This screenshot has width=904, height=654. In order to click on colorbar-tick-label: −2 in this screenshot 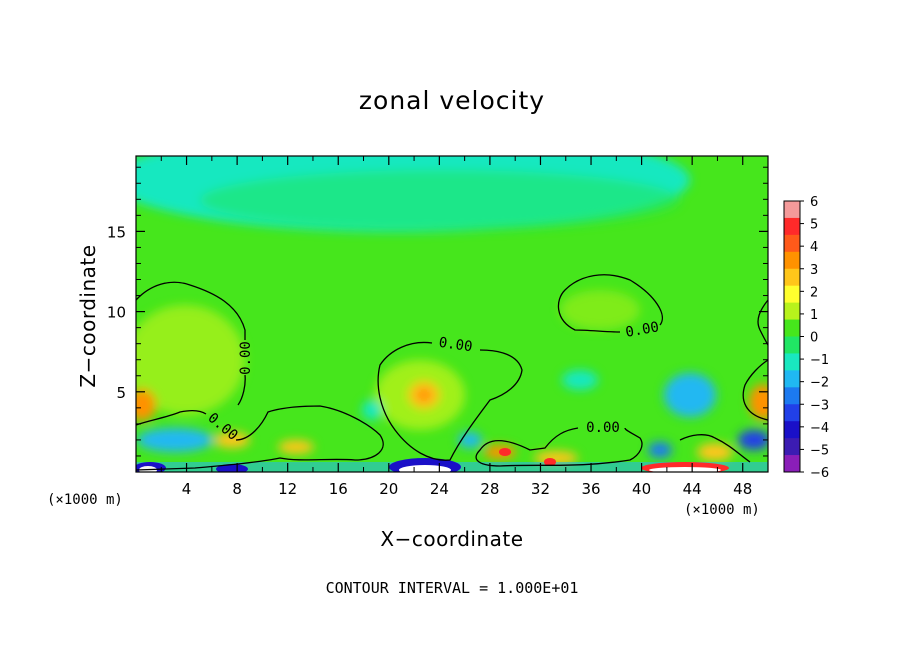, I will do `click(819, 383)`.